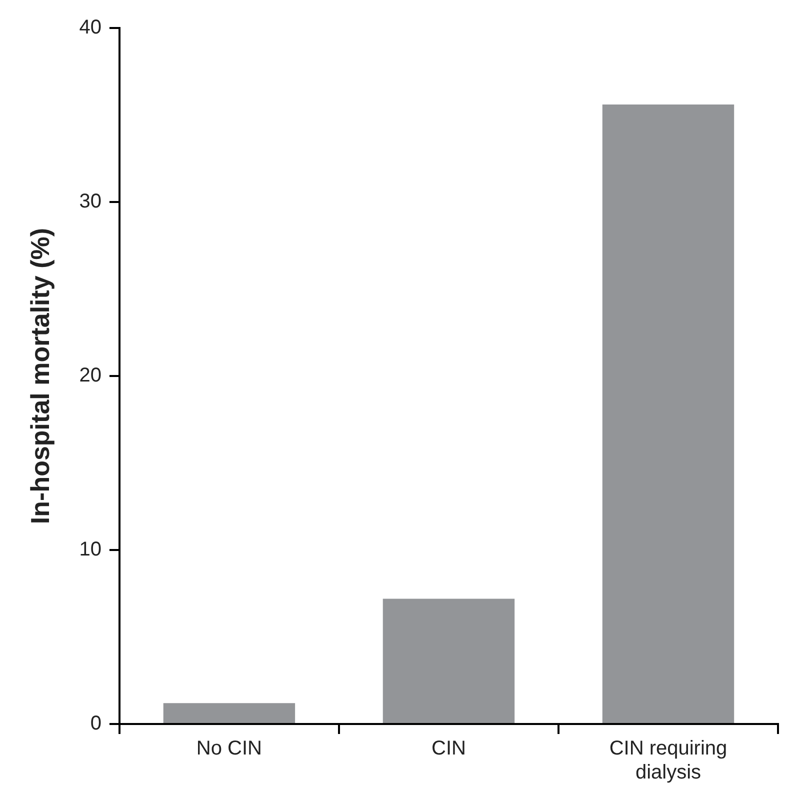 The height and width of the screenshot is (800, 792). What do you see at coordinates (90, 549) in the screenshot?
I see `y-tick-label: 10` at bounding box center [90, 549].